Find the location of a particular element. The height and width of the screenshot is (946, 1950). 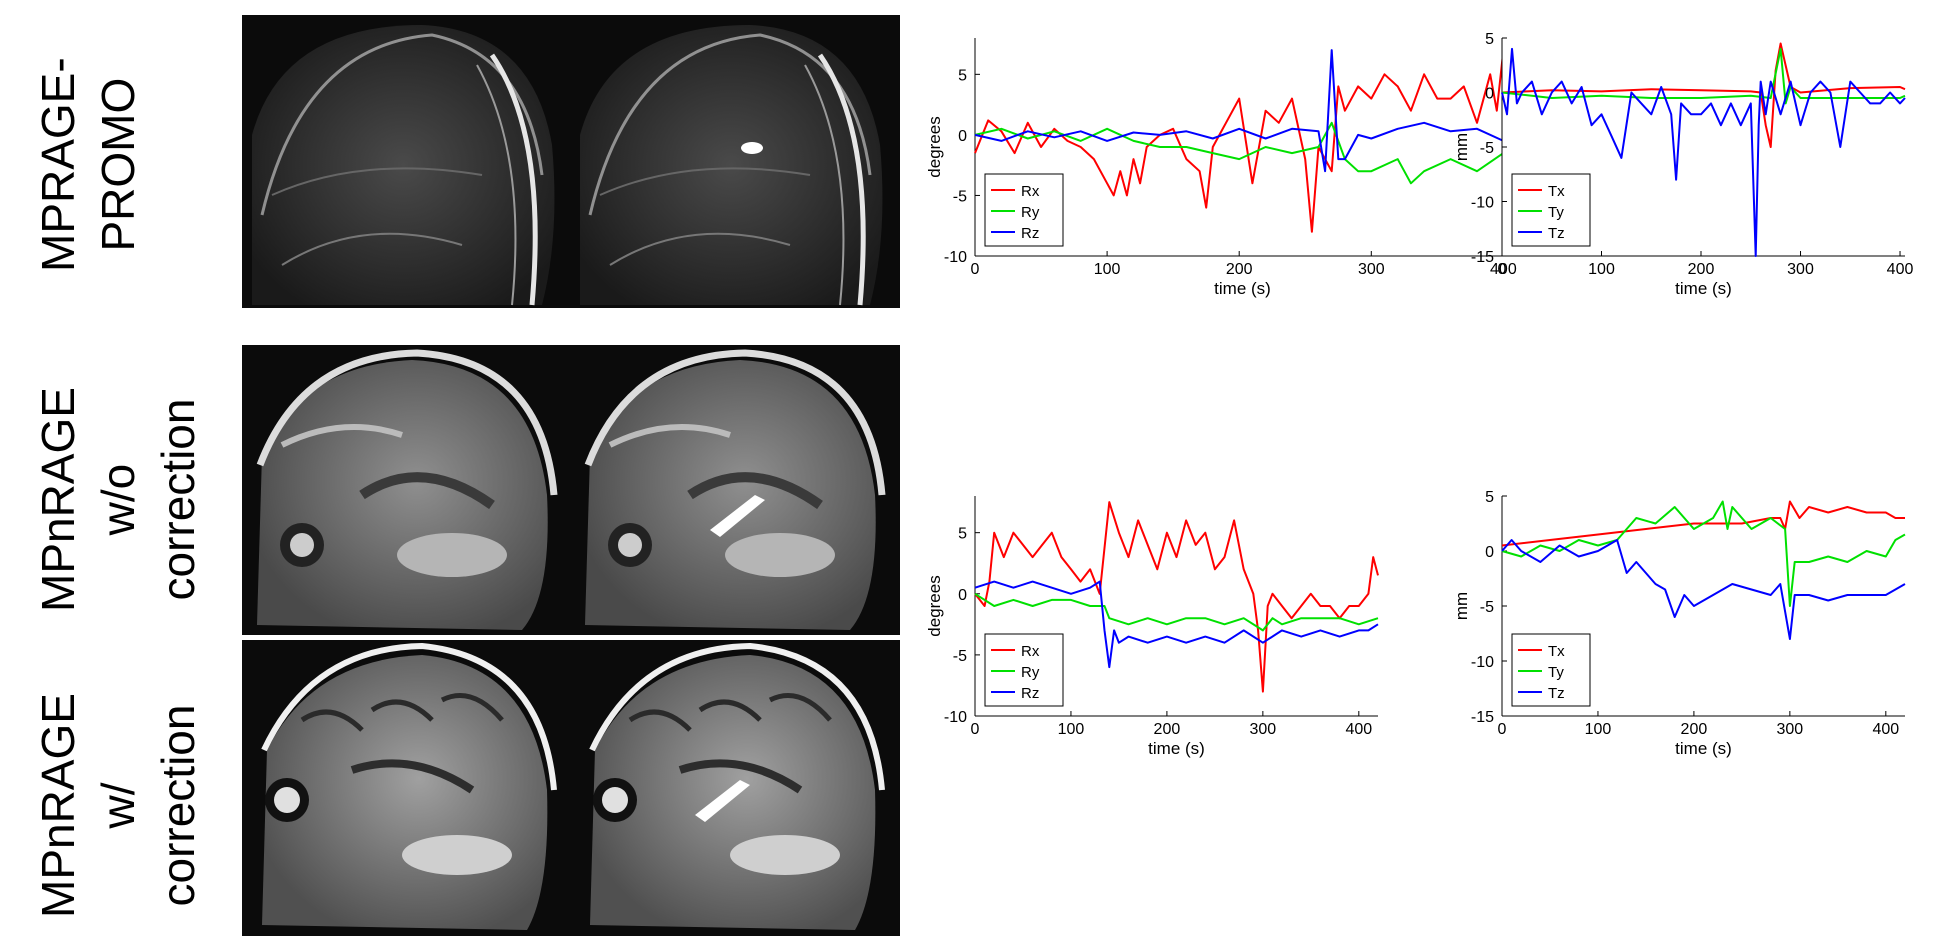

mpnrage-wo-sagittal-svg is located at coordinates (571, 489).